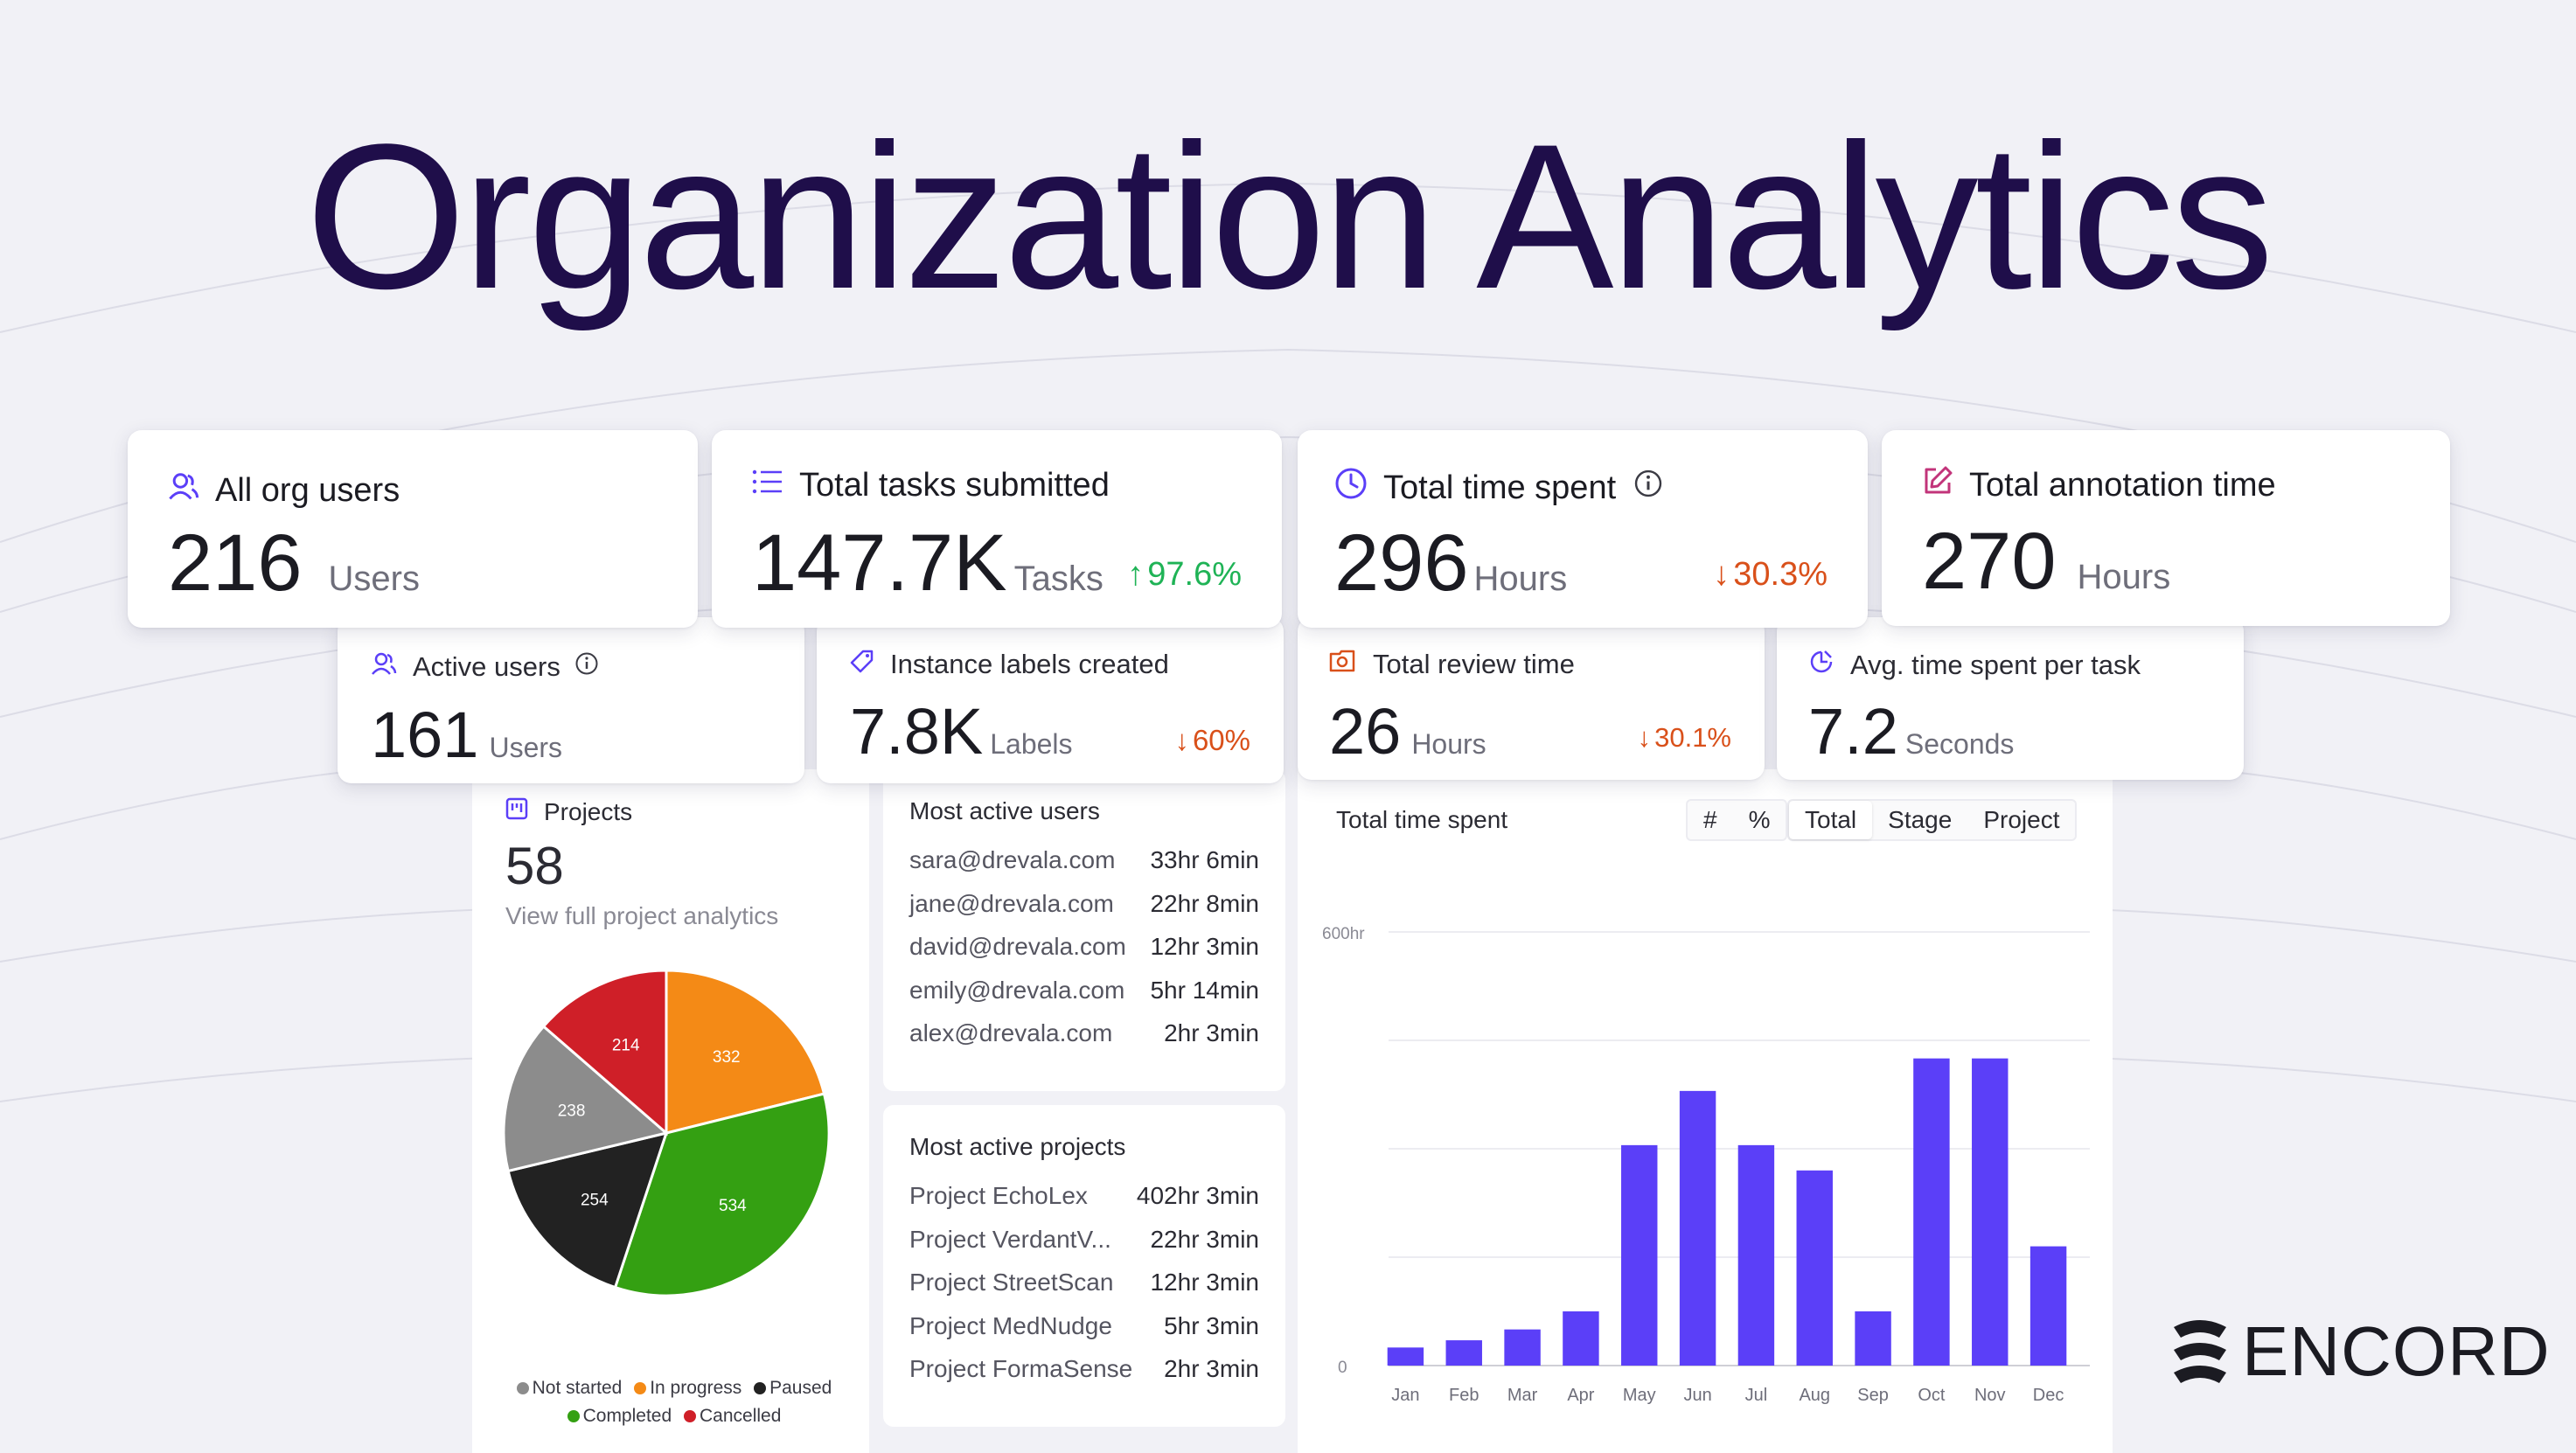 The image size is (2576, 1453). Describe the element at coordinates (2048, 1306) in the screenshot. I see `bar-dec` at that location.